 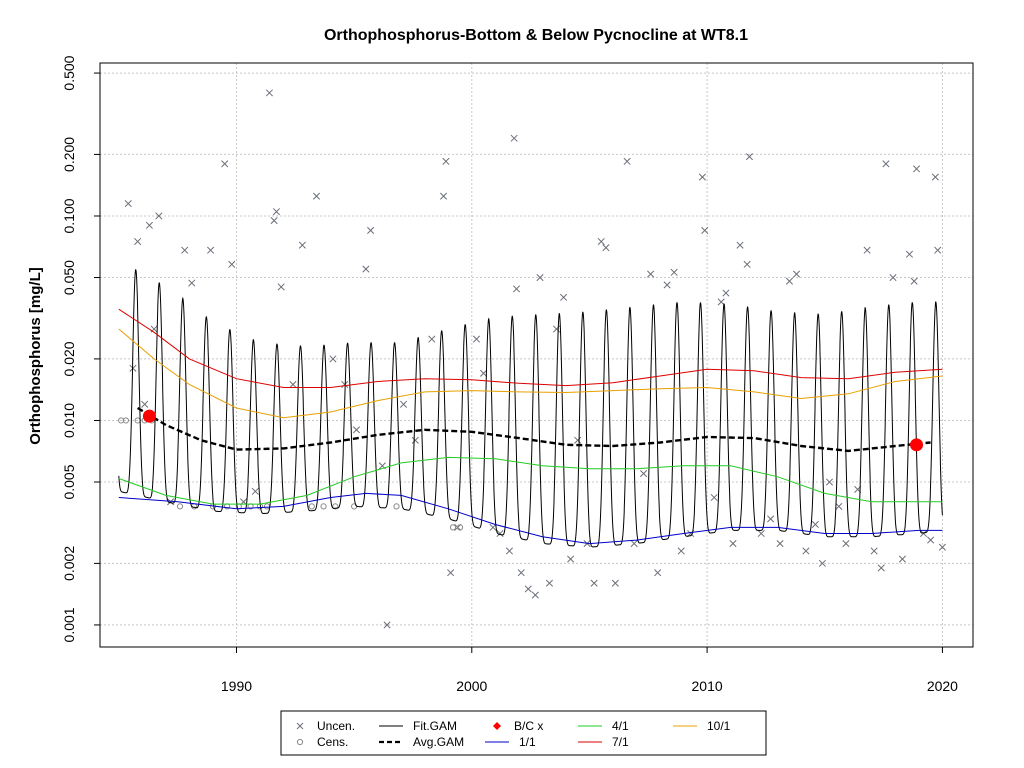 What do you see at coordinates (35, 355) in the screenshot?
I see `y-axis-label: Orthophosphorus [mg/L]` at bounding box center [35, 355].